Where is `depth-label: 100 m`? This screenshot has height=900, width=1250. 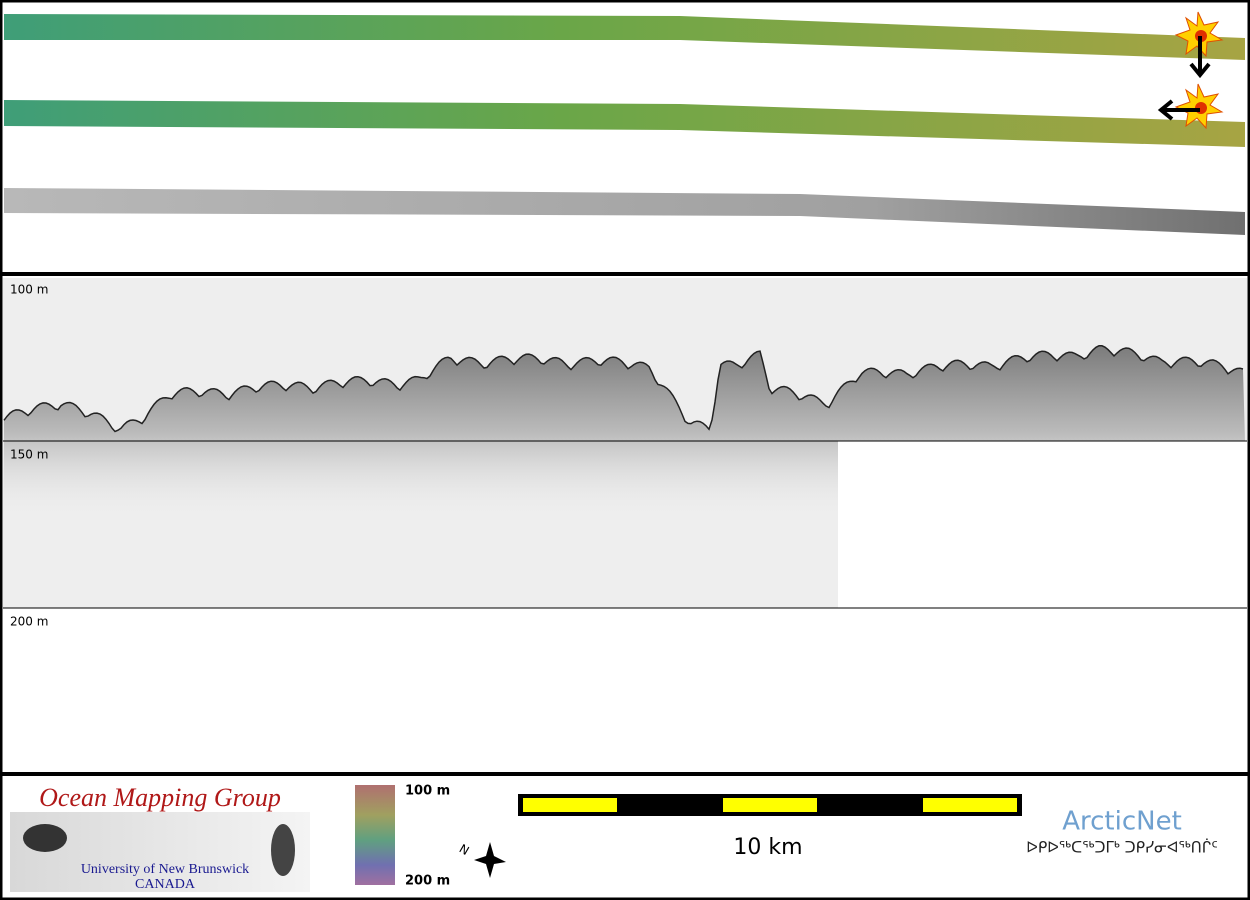
depth-label: 100 m is located at coordinates (29, 290).